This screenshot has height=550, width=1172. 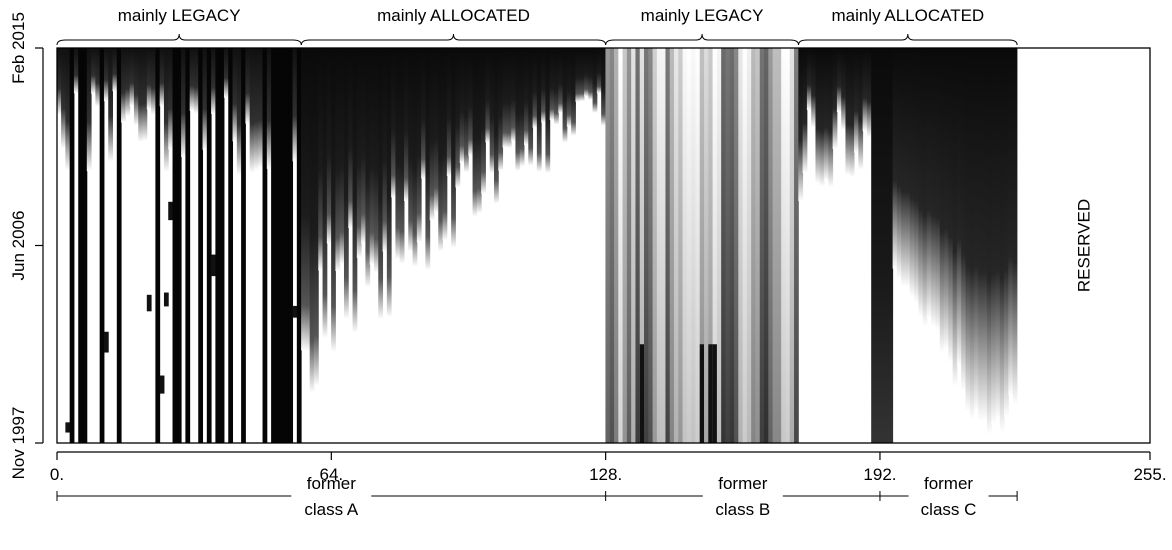 What do you see at coordinates (26, 246) in the screenshot?
I see `y-axis: Nov 1997 Jun 2006 Feb 2015` at bounding box center [26, 246].